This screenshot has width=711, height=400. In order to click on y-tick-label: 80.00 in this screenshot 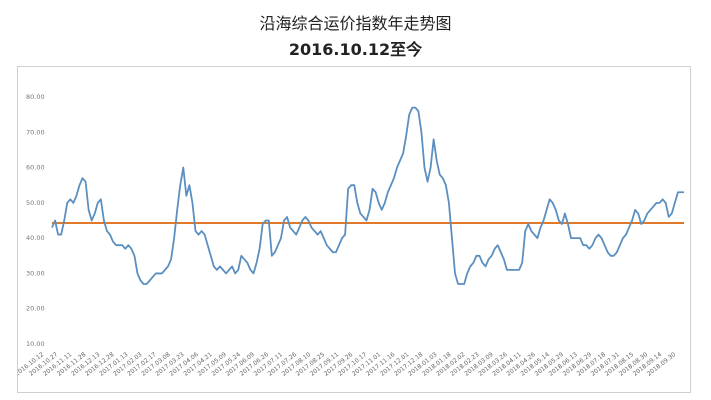, I will do `click(35, 97)`.